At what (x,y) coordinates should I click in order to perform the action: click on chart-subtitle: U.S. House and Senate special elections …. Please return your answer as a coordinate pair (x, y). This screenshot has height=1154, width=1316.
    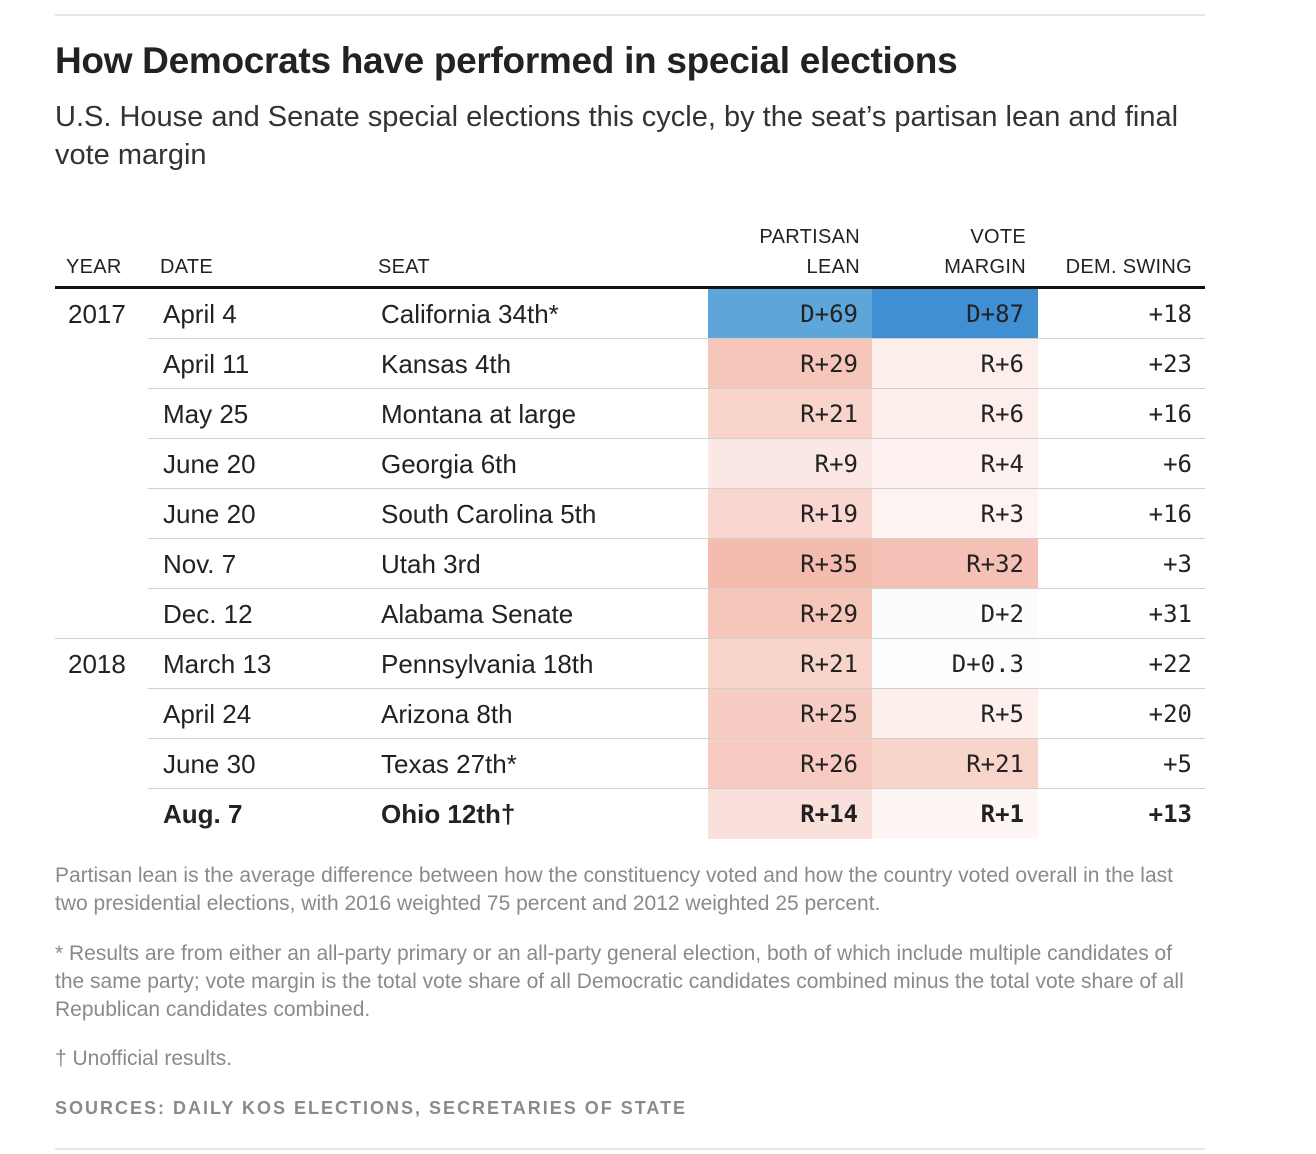
    Looking at the image, I should click on (617, 136).